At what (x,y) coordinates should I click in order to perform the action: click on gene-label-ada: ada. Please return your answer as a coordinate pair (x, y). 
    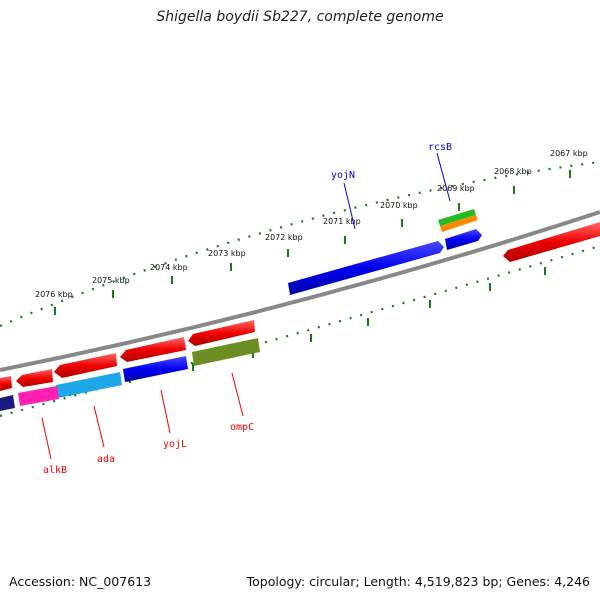
    Looking at the image, I should click on (106, 459).